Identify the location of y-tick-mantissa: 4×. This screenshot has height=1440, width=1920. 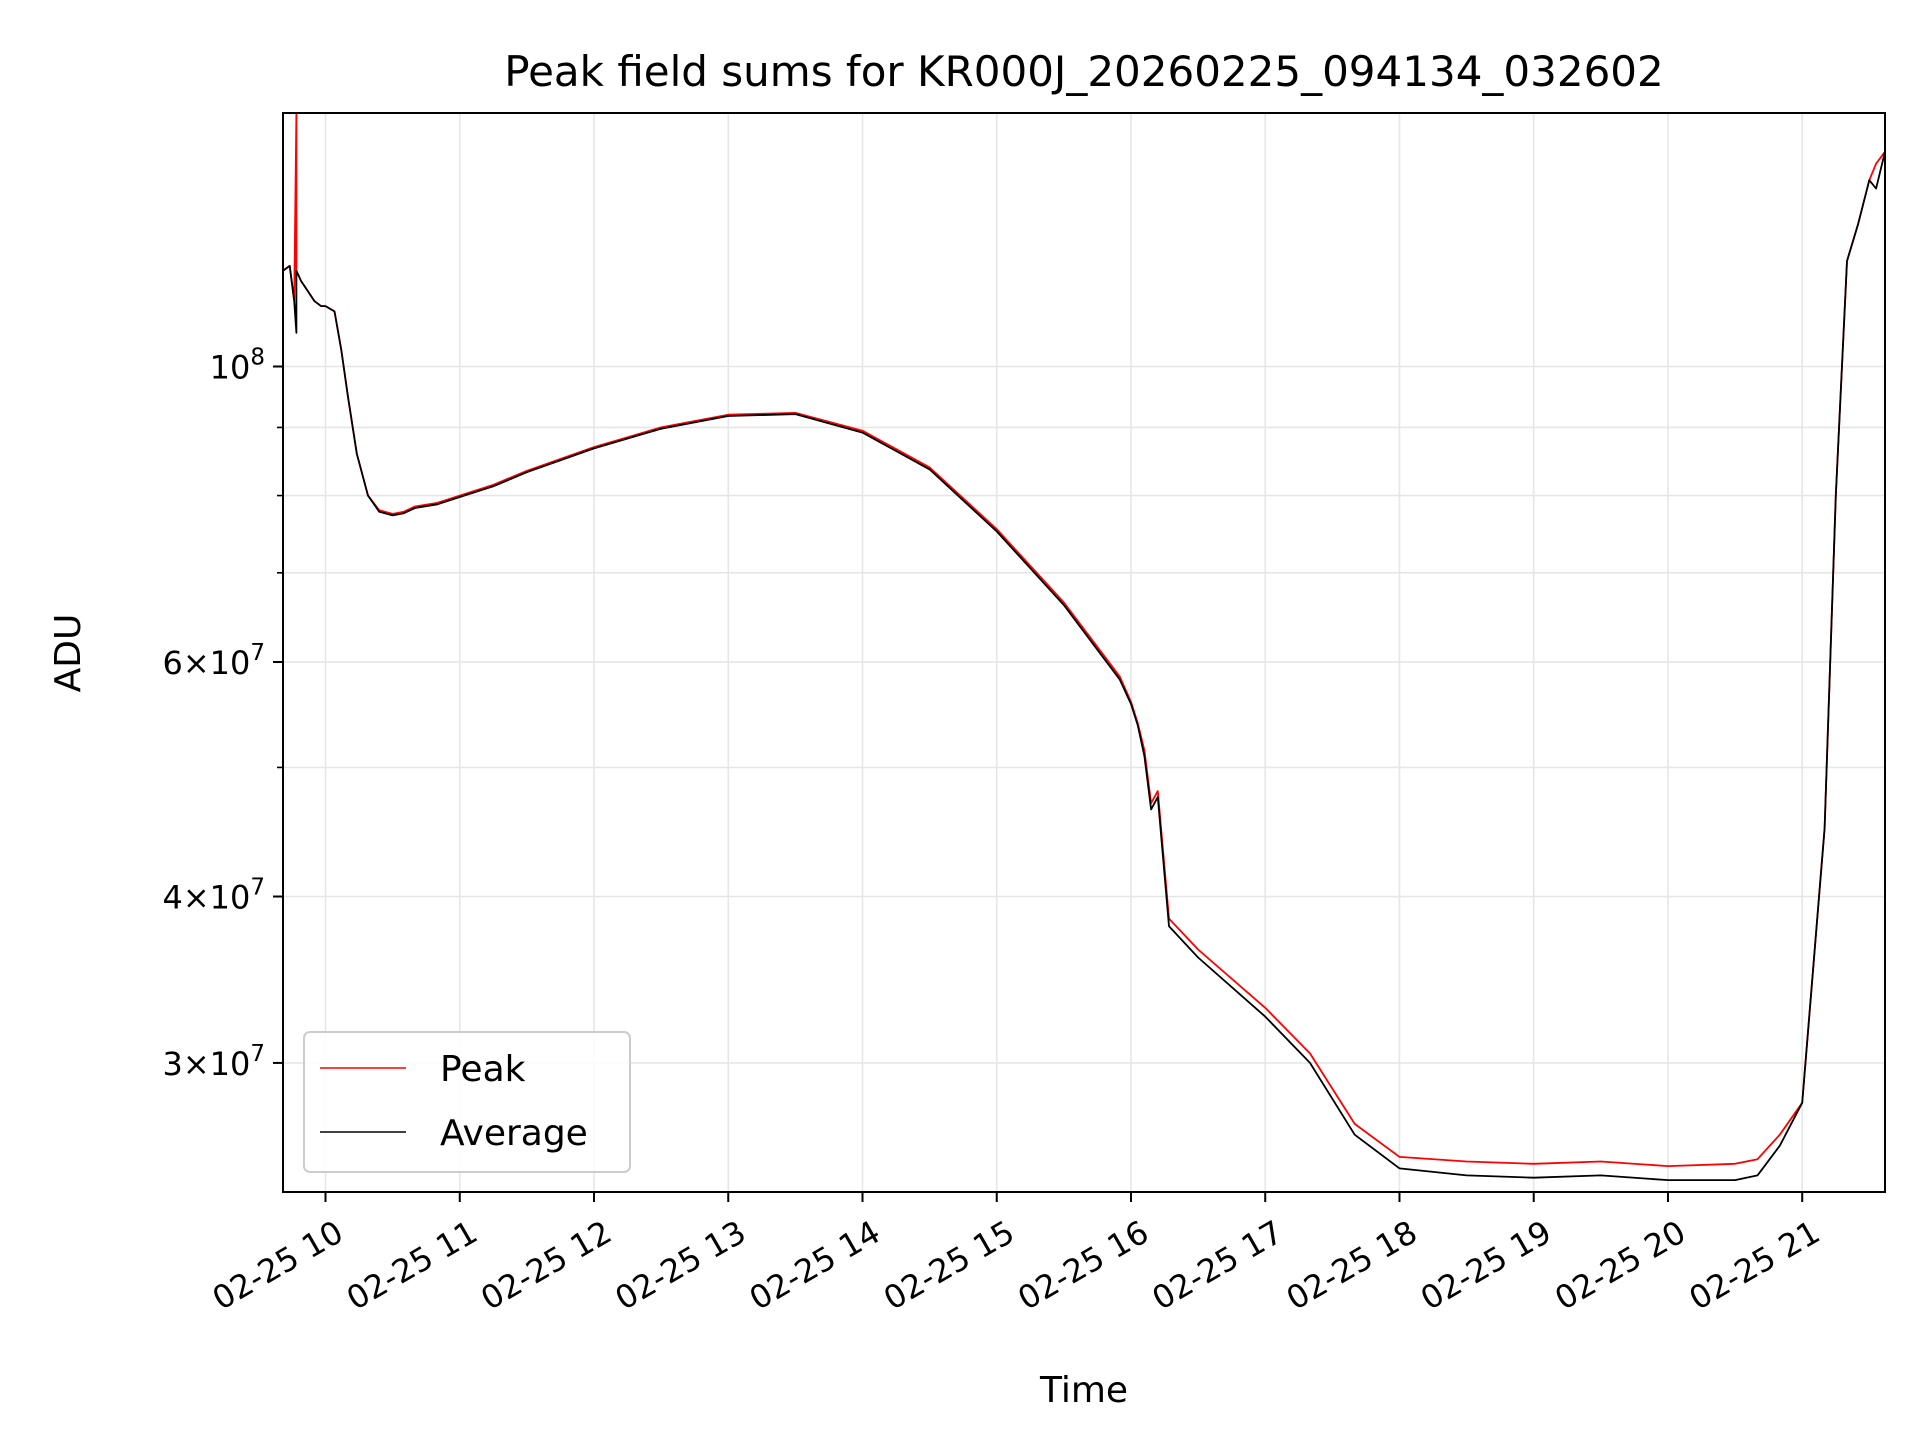
(185, 898).